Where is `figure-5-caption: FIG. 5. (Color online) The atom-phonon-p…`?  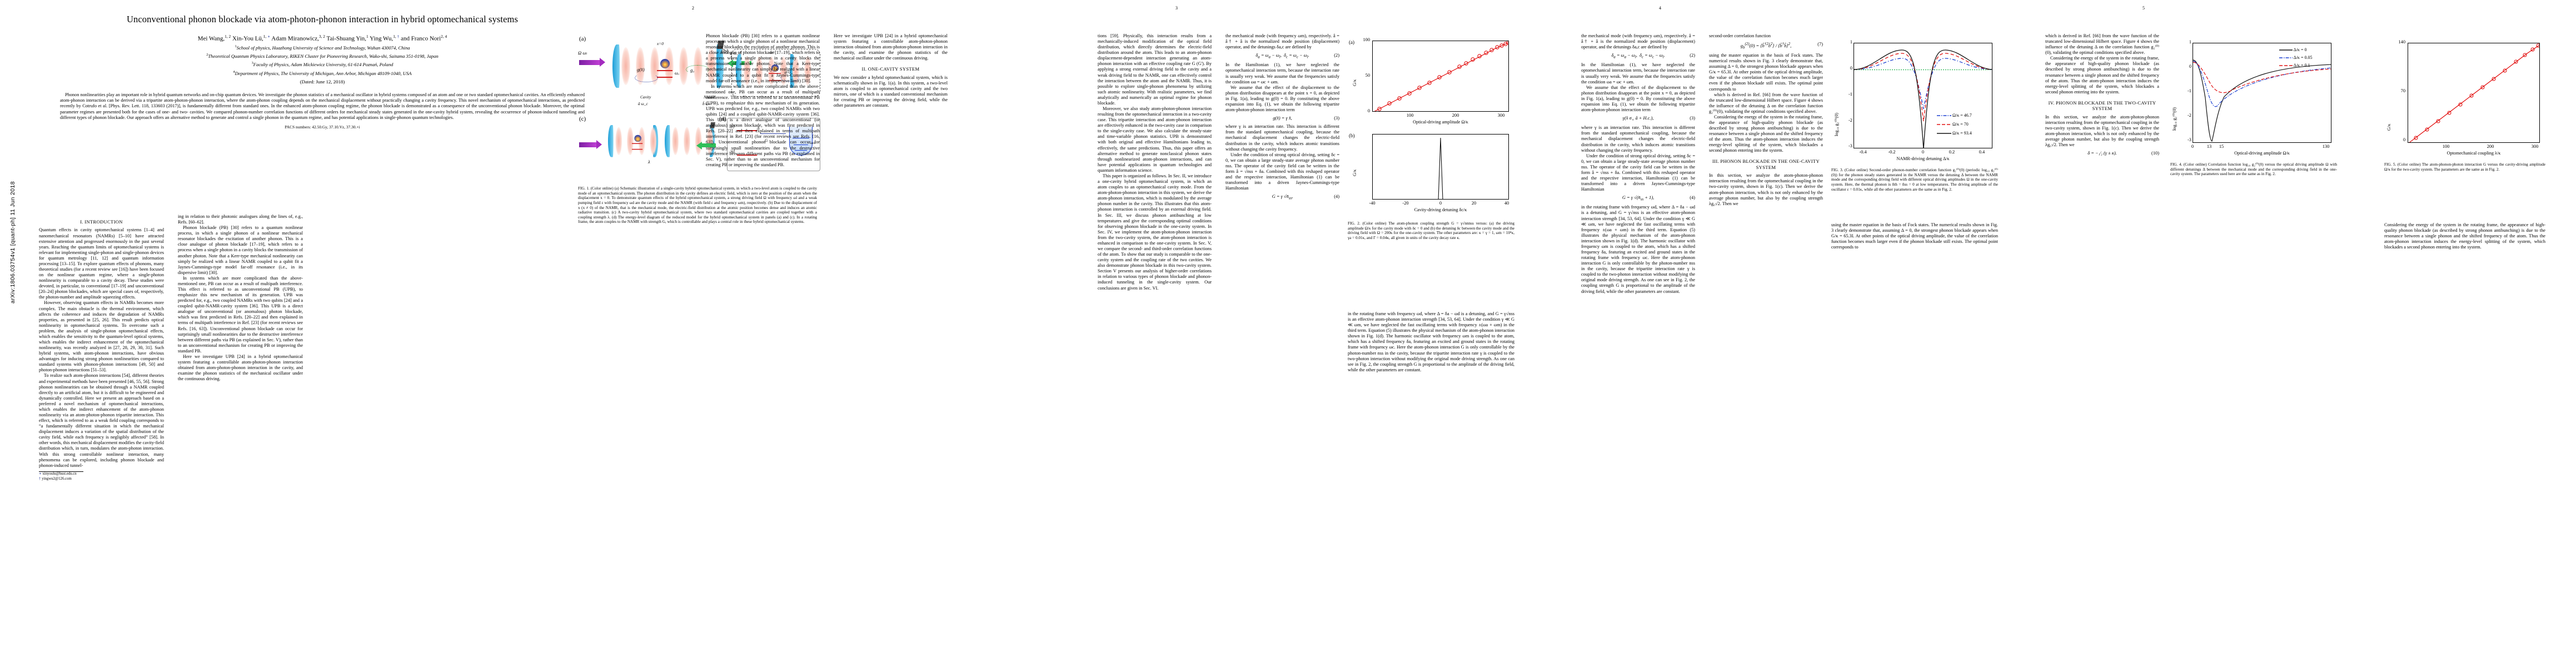 figure-5-caption: FIG. 5. (Color online) The atom-phonon-p… is located at coordinates (2464, 167).